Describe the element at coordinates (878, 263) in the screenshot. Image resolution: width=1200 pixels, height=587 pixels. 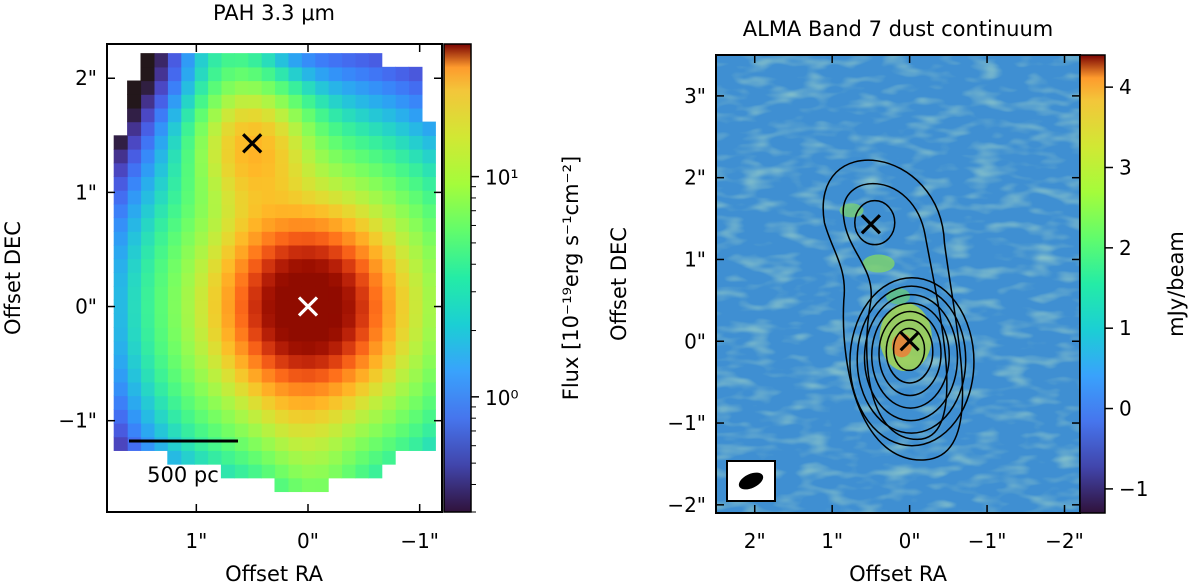
I see `alma-clump-emission` at that location.